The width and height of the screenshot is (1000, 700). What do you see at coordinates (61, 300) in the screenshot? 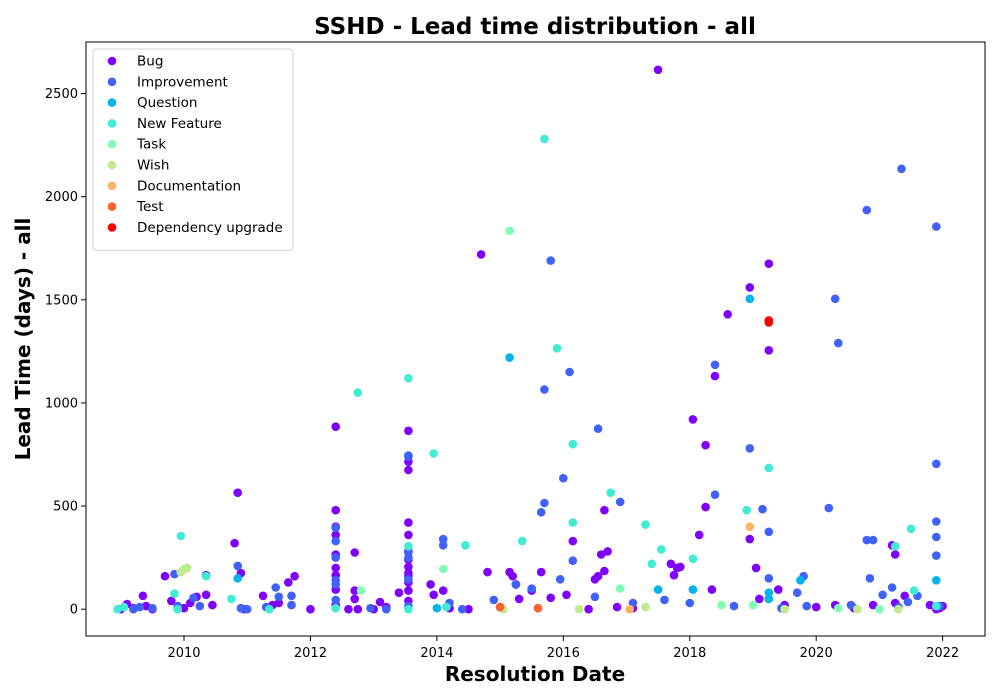
I see `y-tick-label: 1500` at bounding box center [61, 300].